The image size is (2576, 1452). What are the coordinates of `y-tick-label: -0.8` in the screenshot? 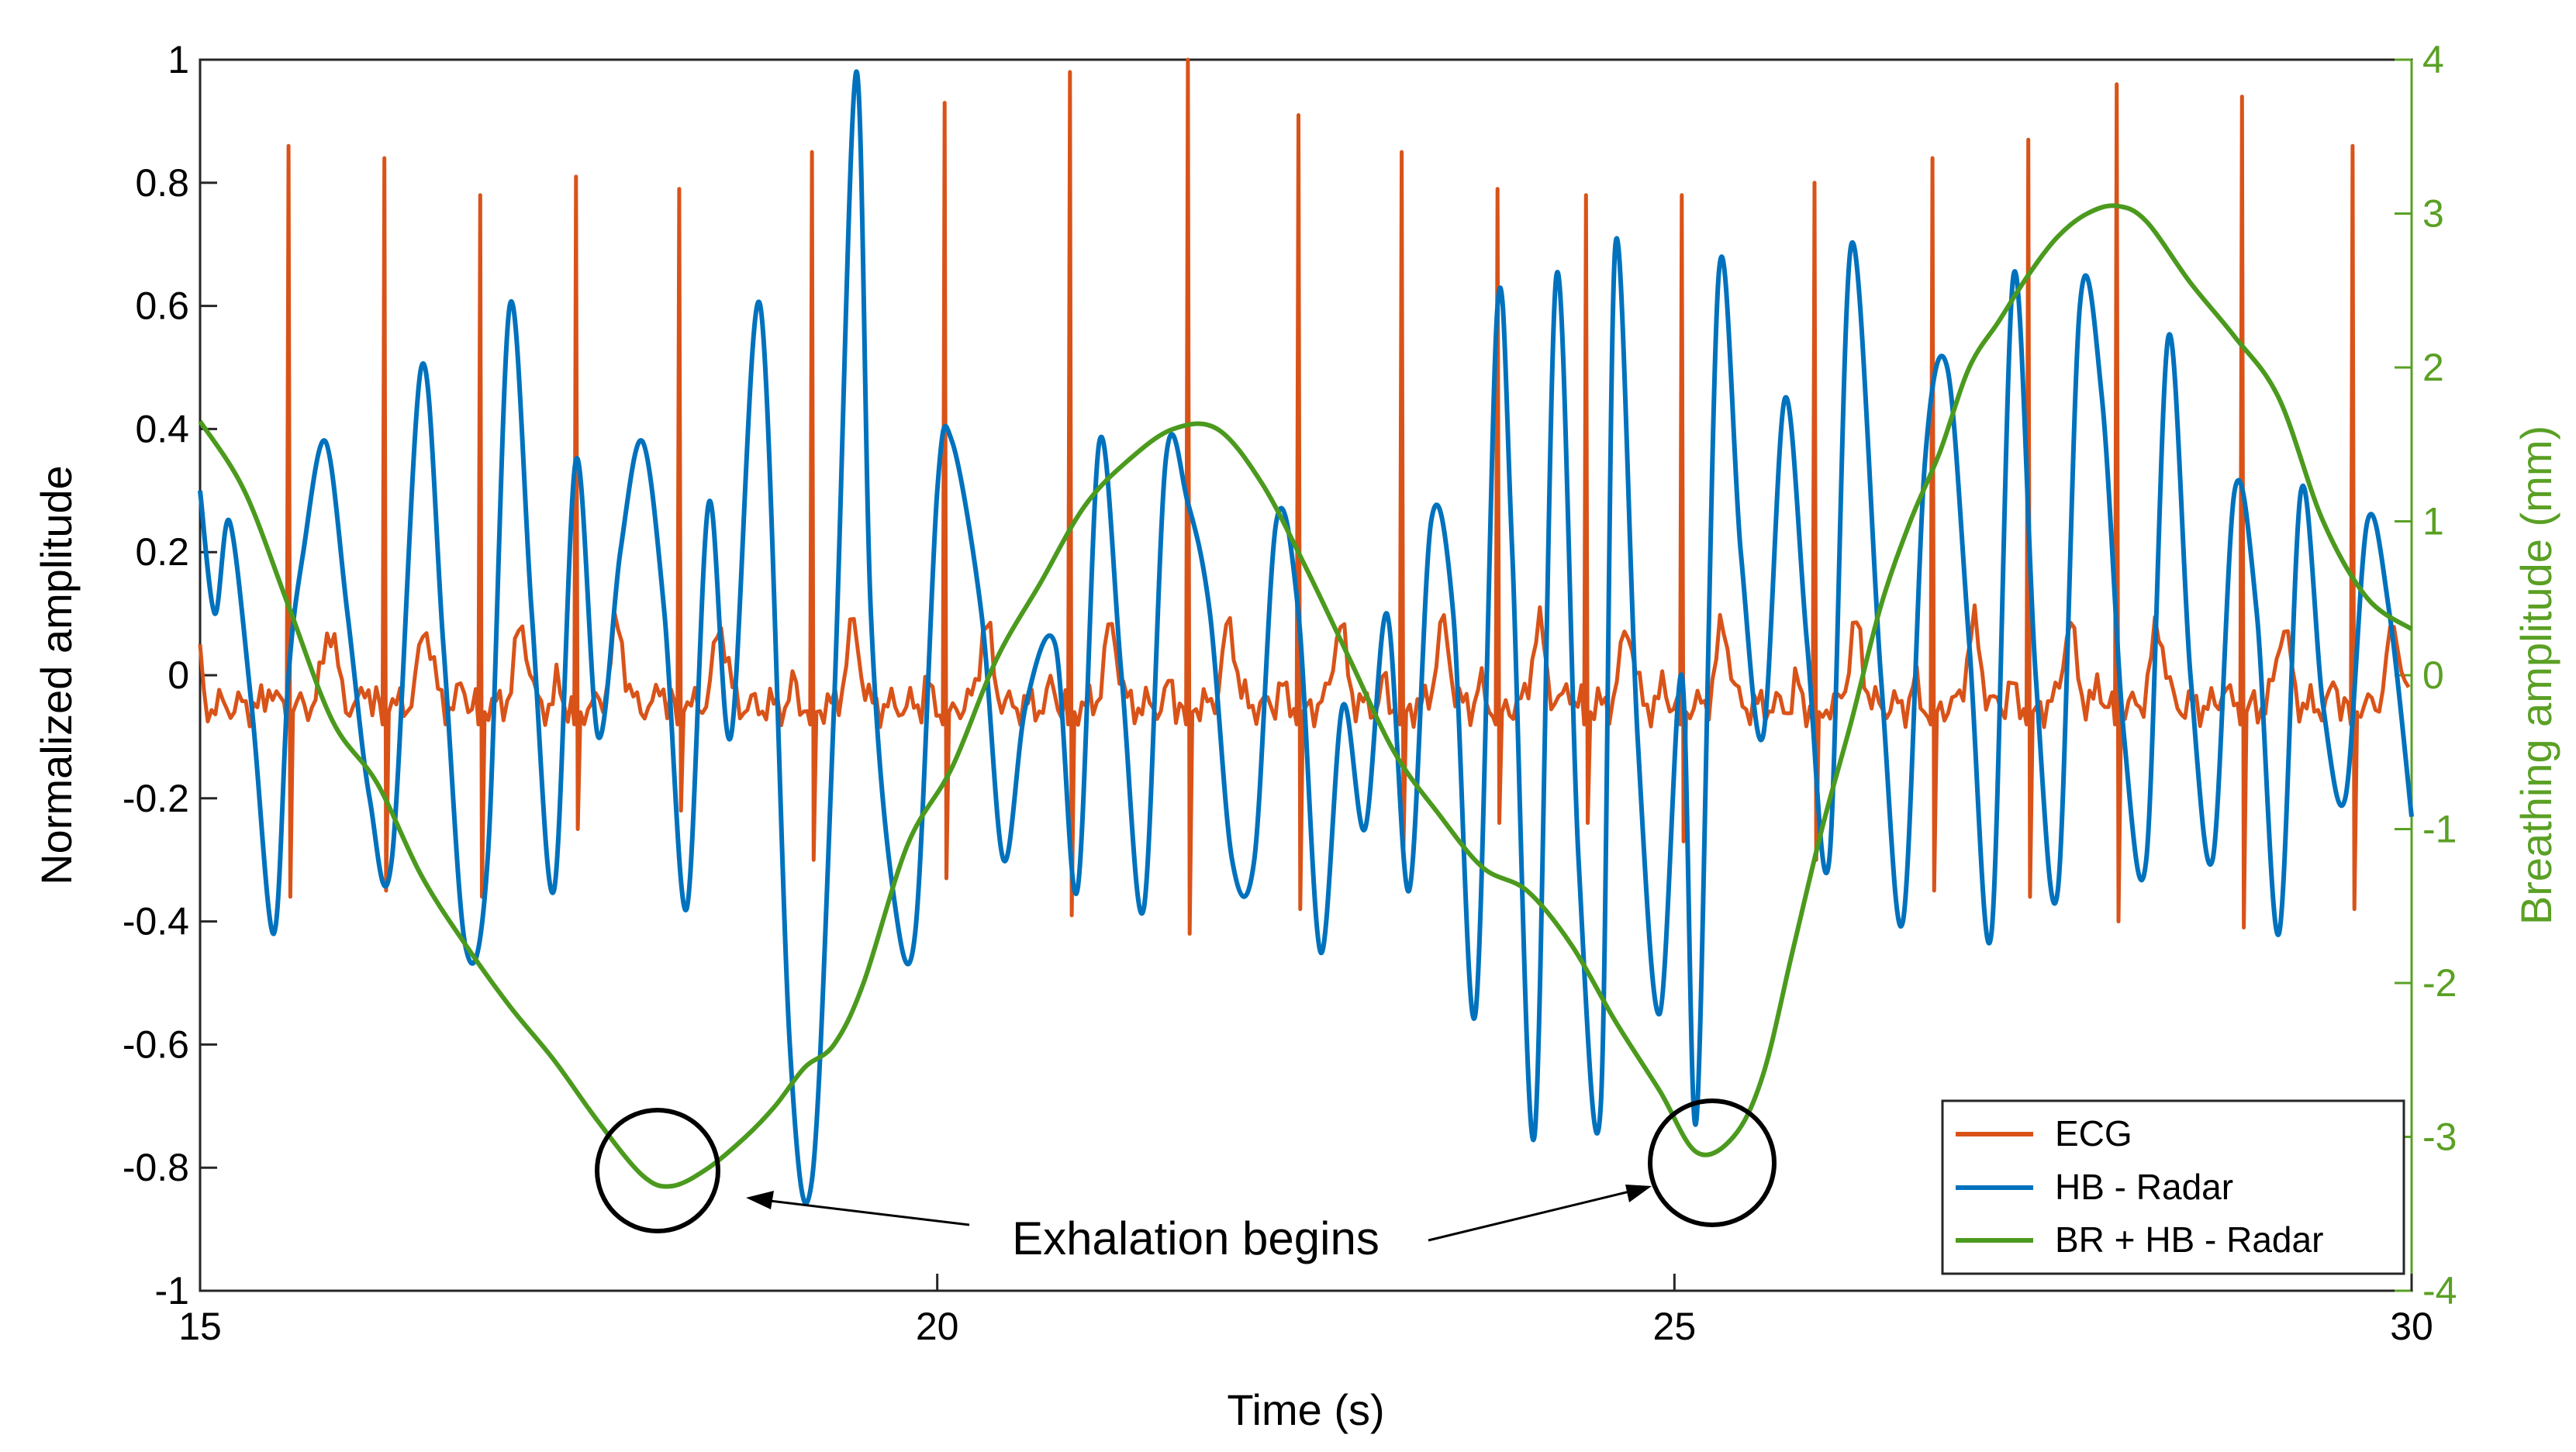 It's located at (156, 1167).